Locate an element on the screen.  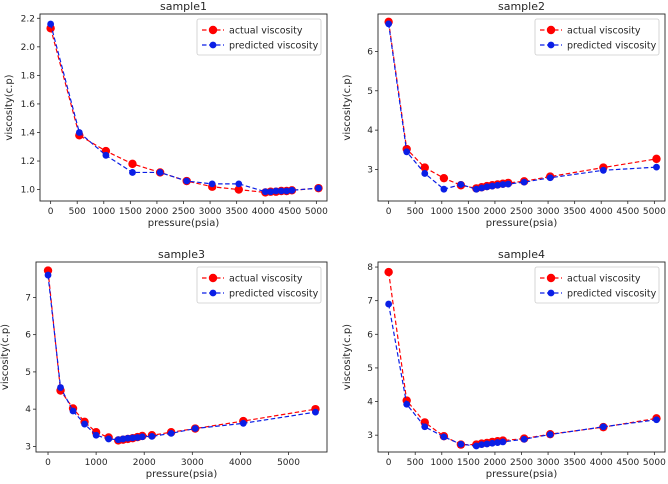
series-line is located at coordinates (522, 105).